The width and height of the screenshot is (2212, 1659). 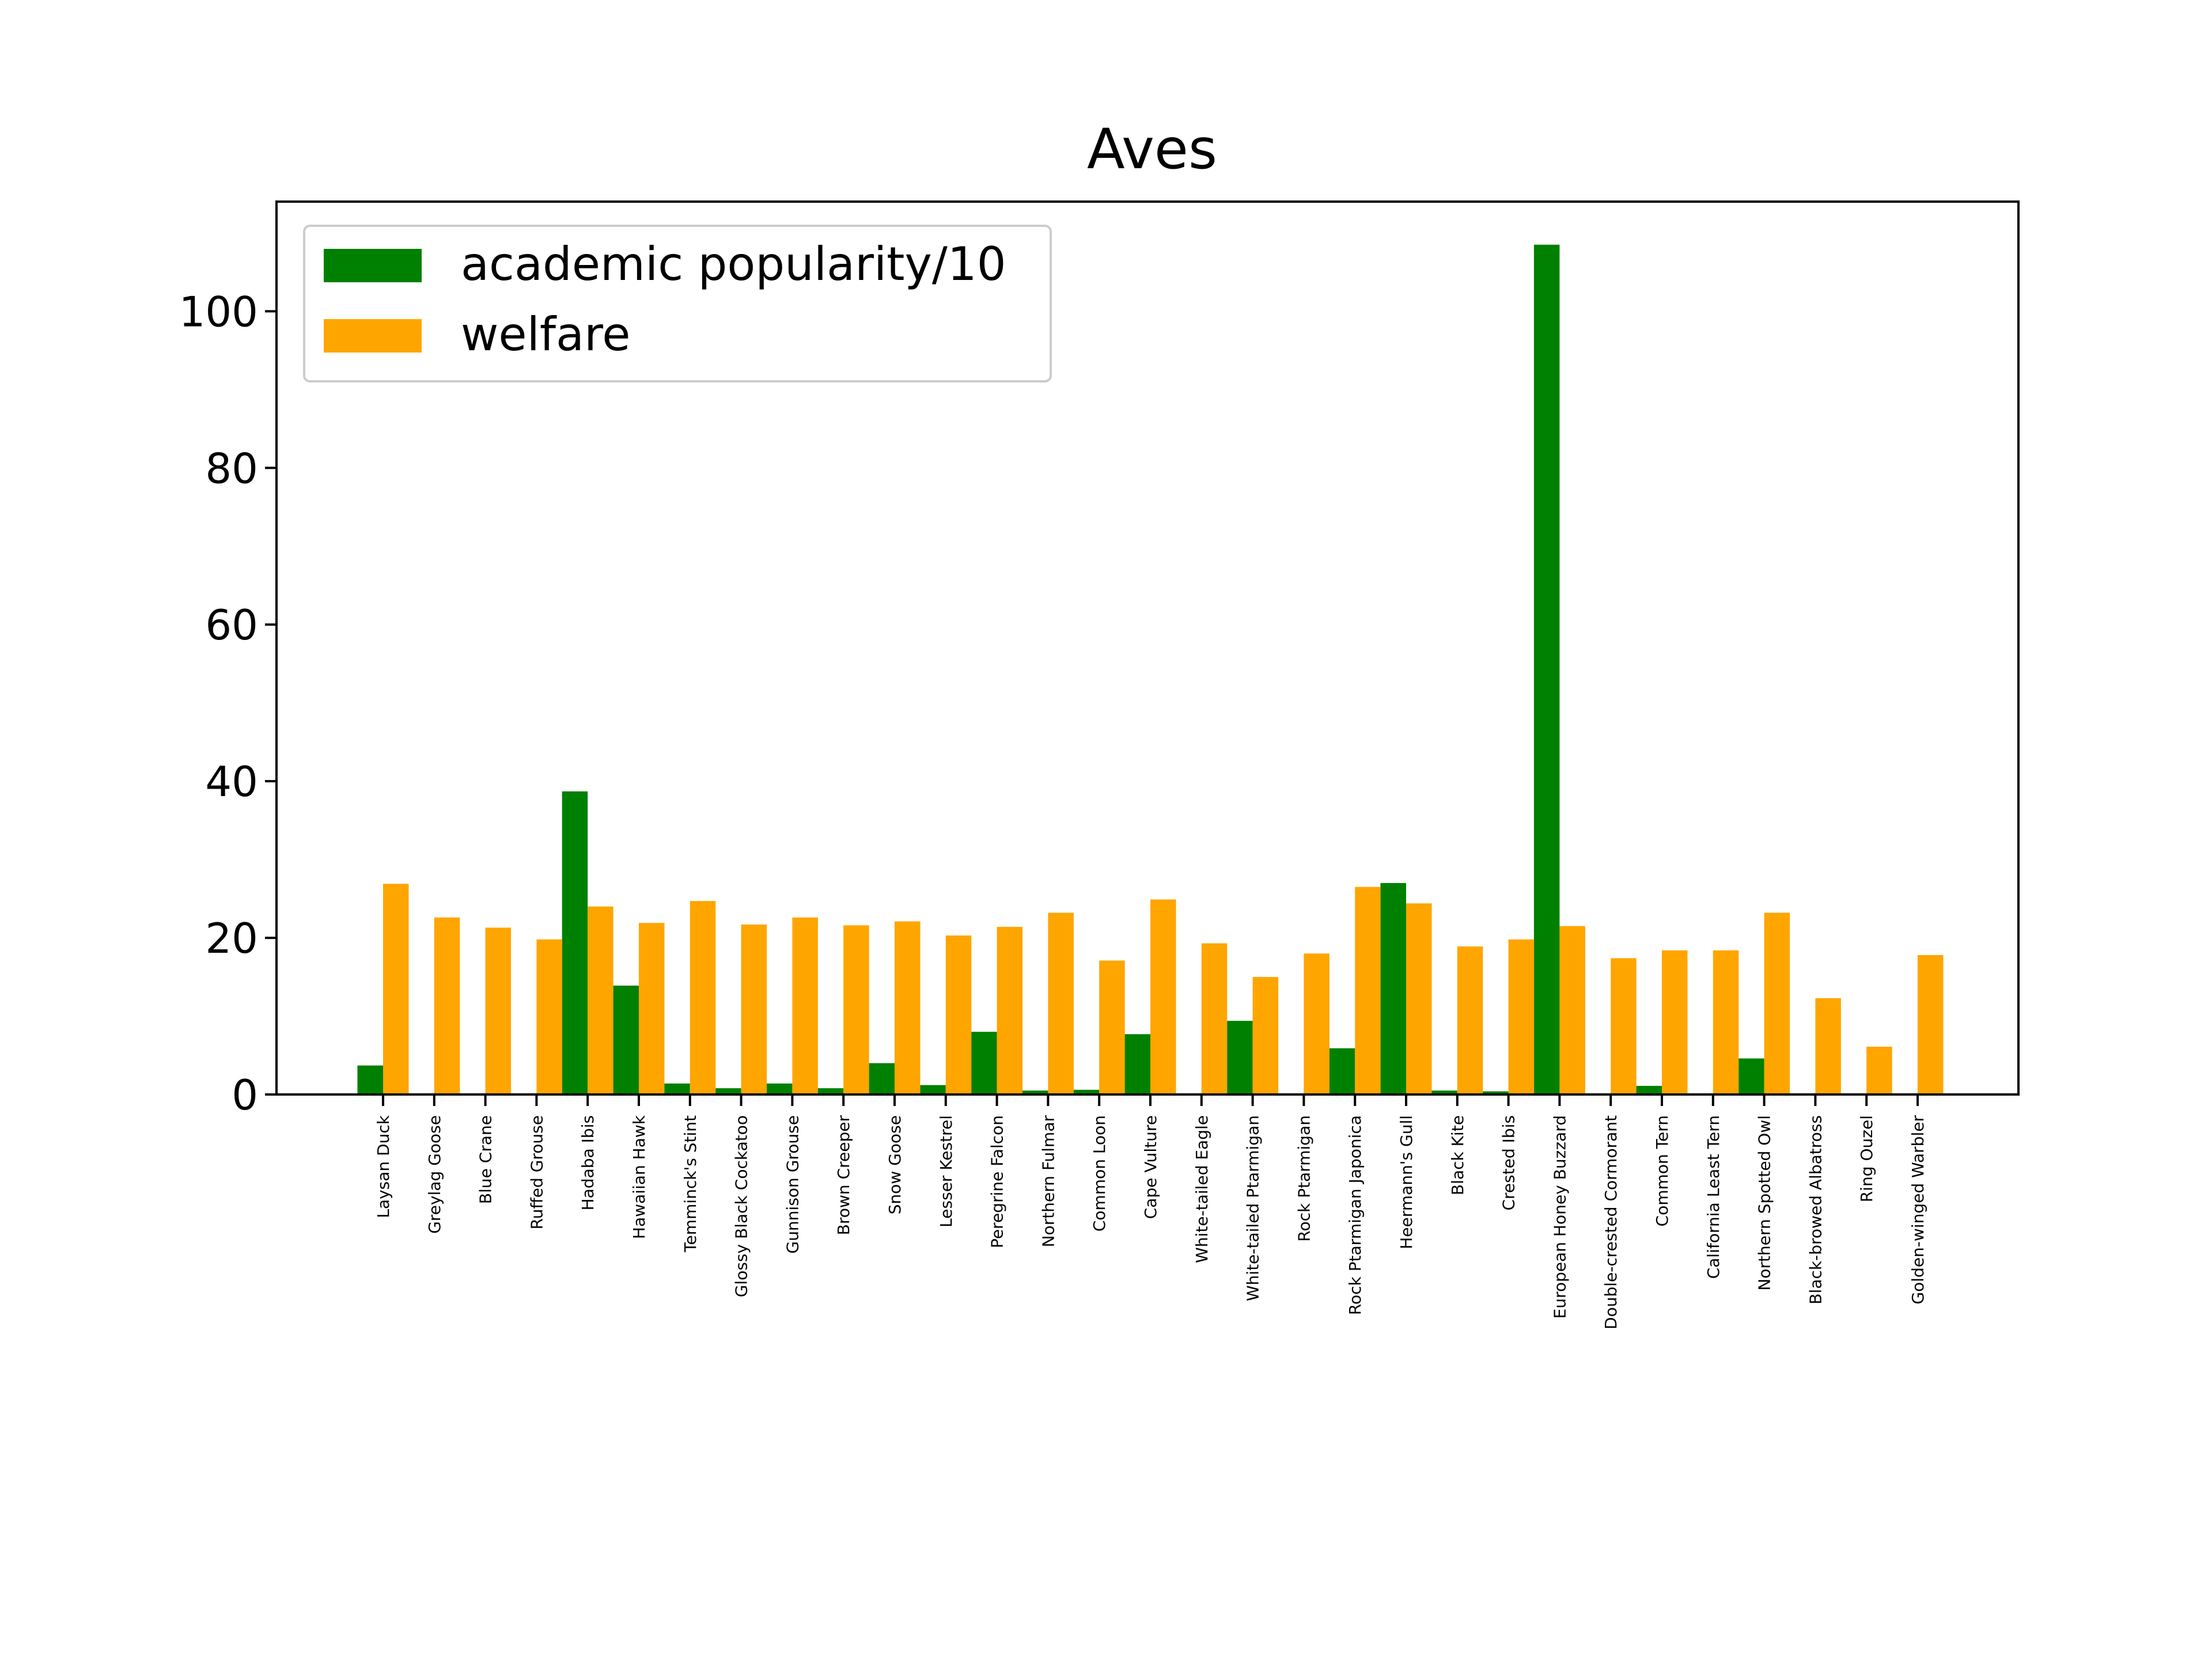 I want to click on x-tick-label: Brown Creeper, so click(x=843, y=1175).